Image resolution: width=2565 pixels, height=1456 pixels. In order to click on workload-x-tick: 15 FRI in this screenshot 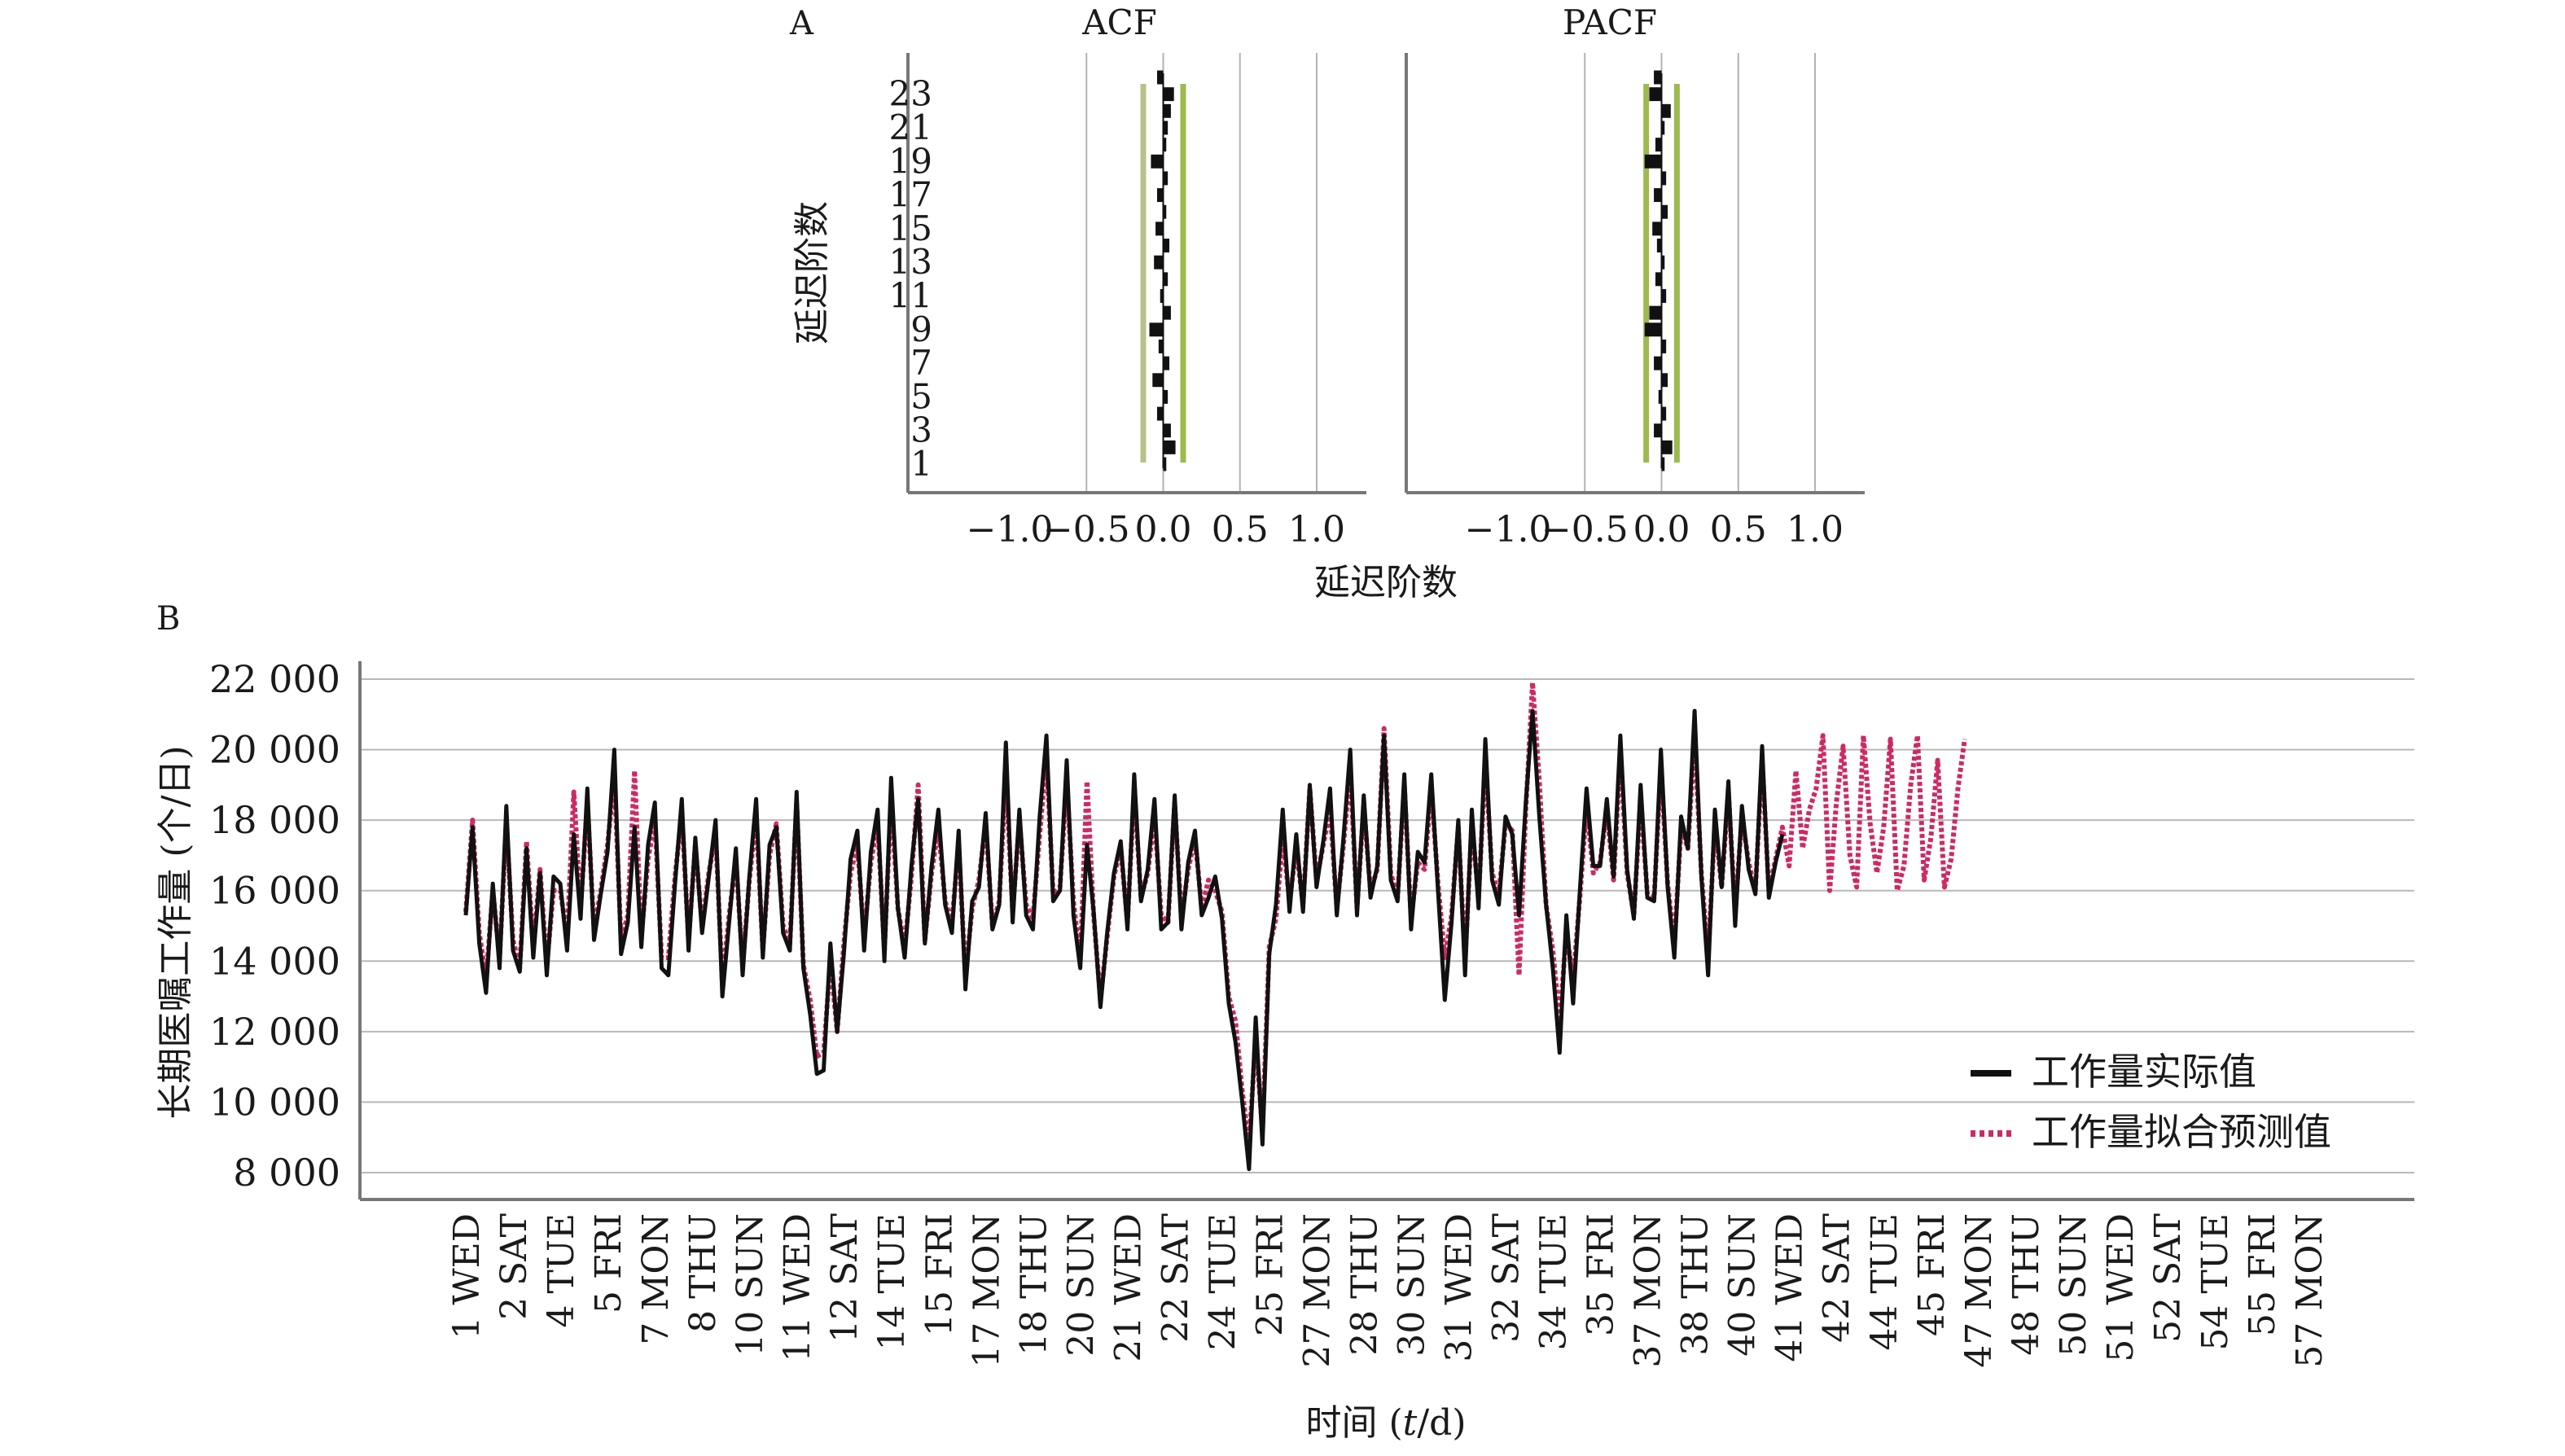, I will do `click(940, 1274)`.